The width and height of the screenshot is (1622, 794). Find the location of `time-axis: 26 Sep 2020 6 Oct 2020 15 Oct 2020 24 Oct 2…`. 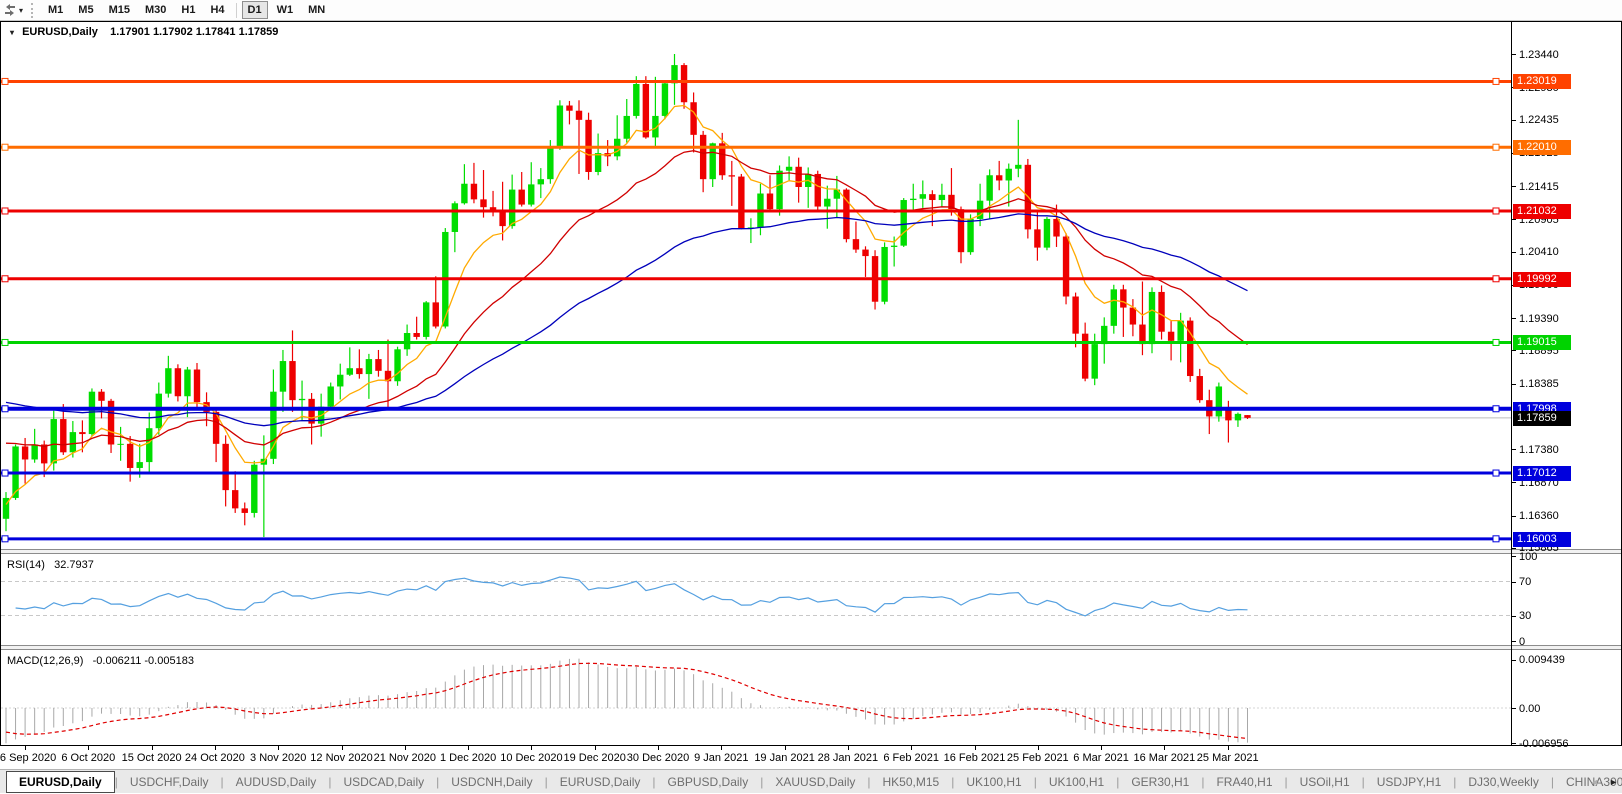

time-axis: 26 Sep 2020 6 Oct 2020 15 Oct 2020 24 Oct 2… is located at coordinates (811, 757).